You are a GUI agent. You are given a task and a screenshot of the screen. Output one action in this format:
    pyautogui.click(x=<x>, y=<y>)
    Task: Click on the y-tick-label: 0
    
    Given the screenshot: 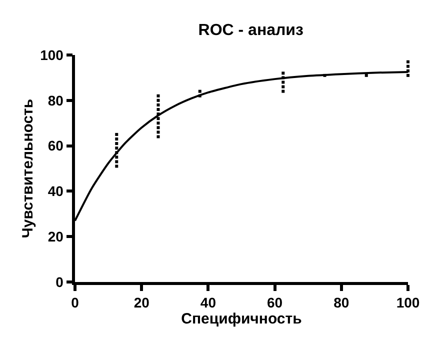 What is the action you would take?
    pyautogui.click(x=60, y=282)
    